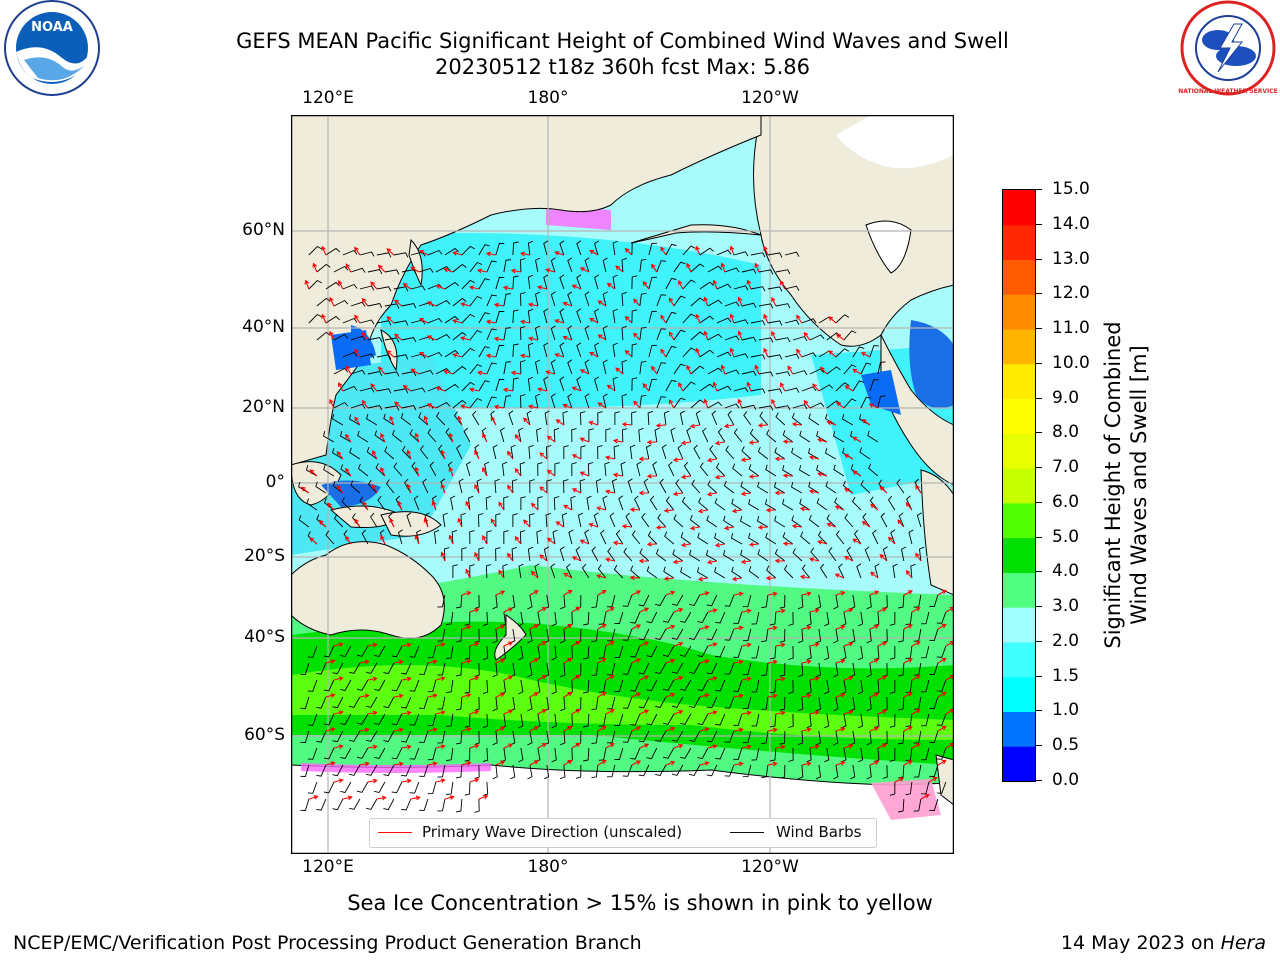 This screenshot has height=960, width=1280. I want to click on western-pacific-field, so click(381, 455).